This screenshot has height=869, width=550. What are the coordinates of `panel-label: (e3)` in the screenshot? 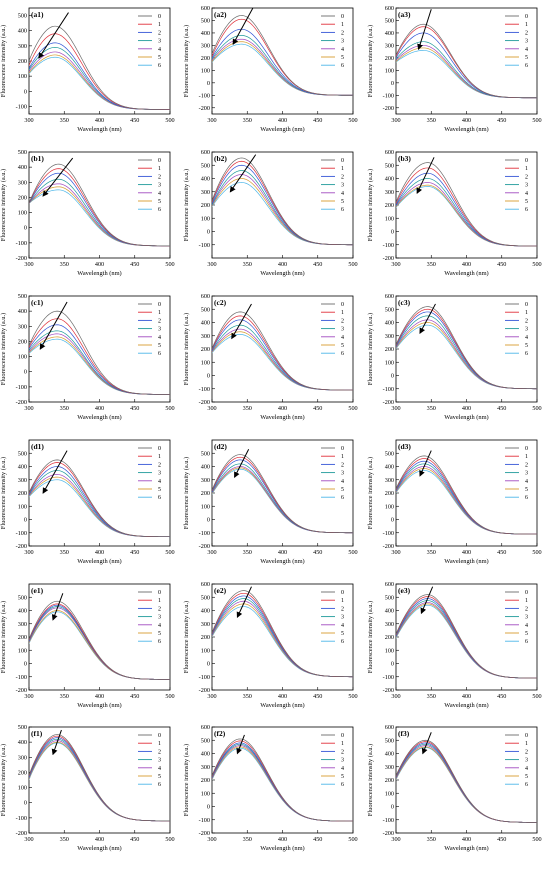 It's located at (404, 590).